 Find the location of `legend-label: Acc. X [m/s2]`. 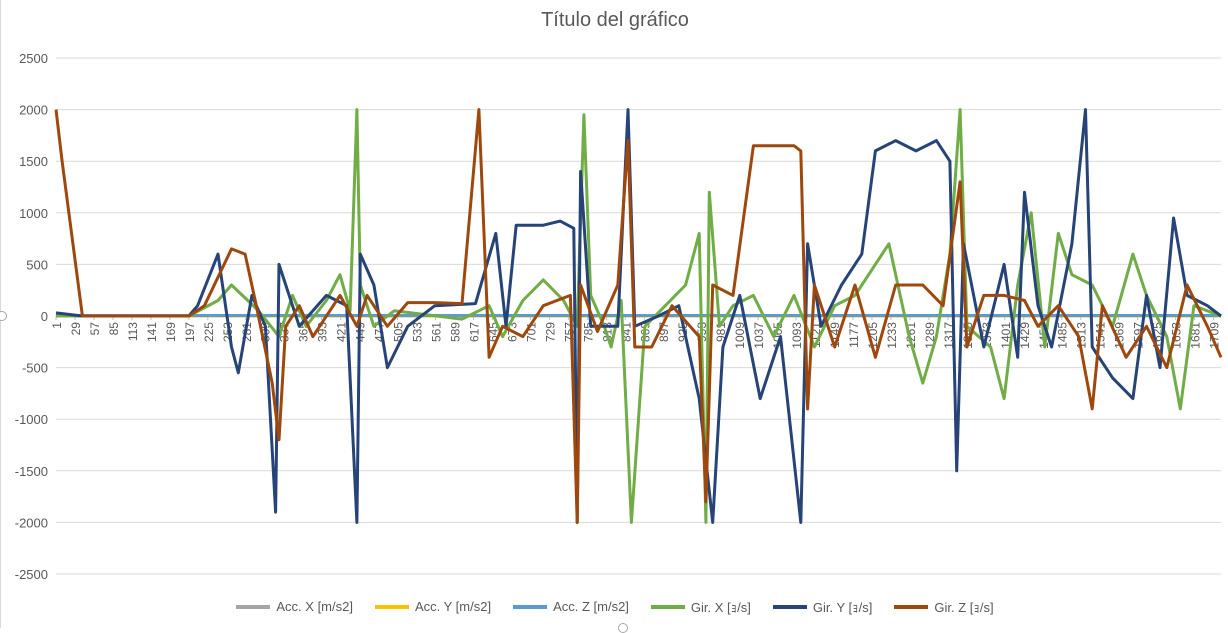

legend-label: Acc. X [m/s2] is located at coordinates (314, 606).